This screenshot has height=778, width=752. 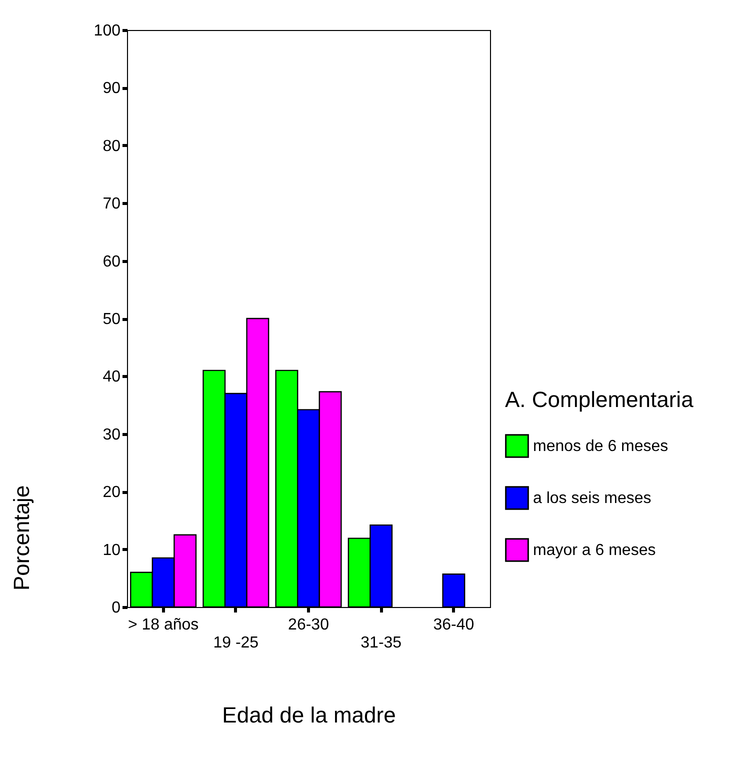 What do you see at coordinates (111, 204) in the screenshot?
I see `y-tick-label: 70` at bounding box center [111, 204].